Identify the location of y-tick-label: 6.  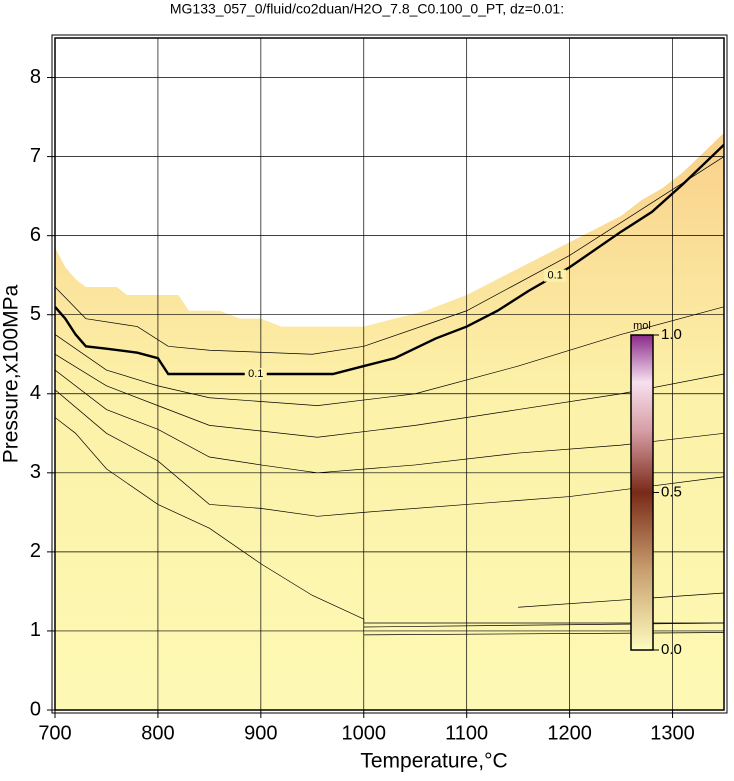
(35, 235).